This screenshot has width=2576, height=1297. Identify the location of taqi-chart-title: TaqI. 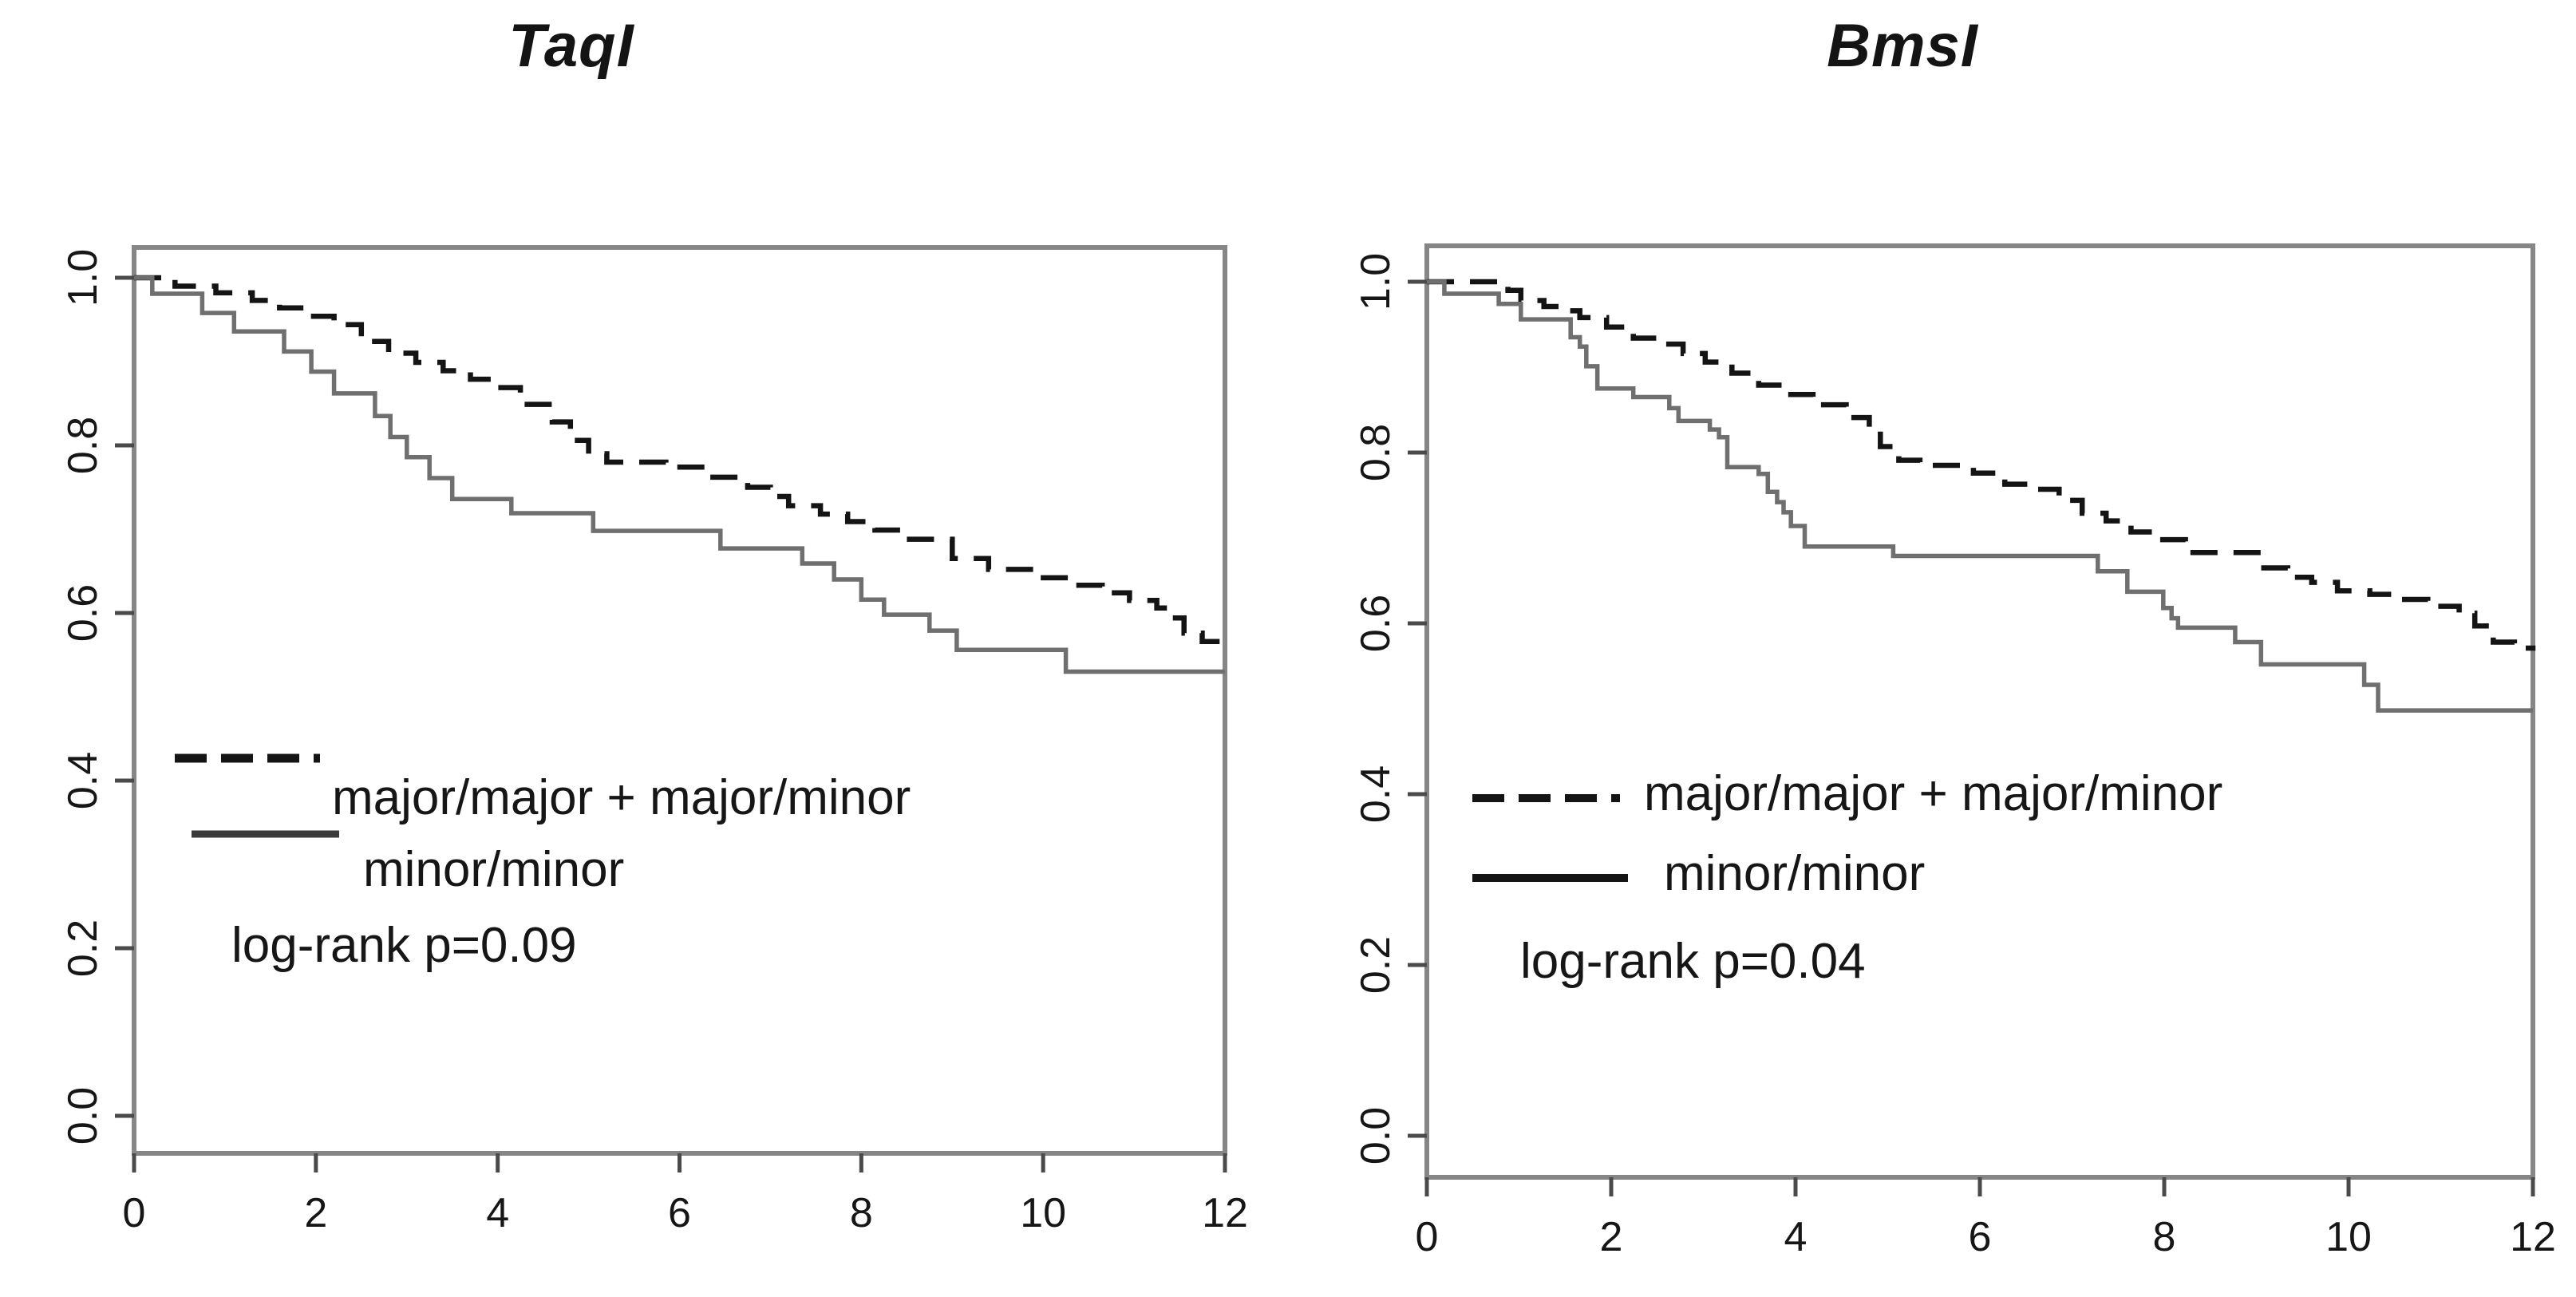
(571, 46).